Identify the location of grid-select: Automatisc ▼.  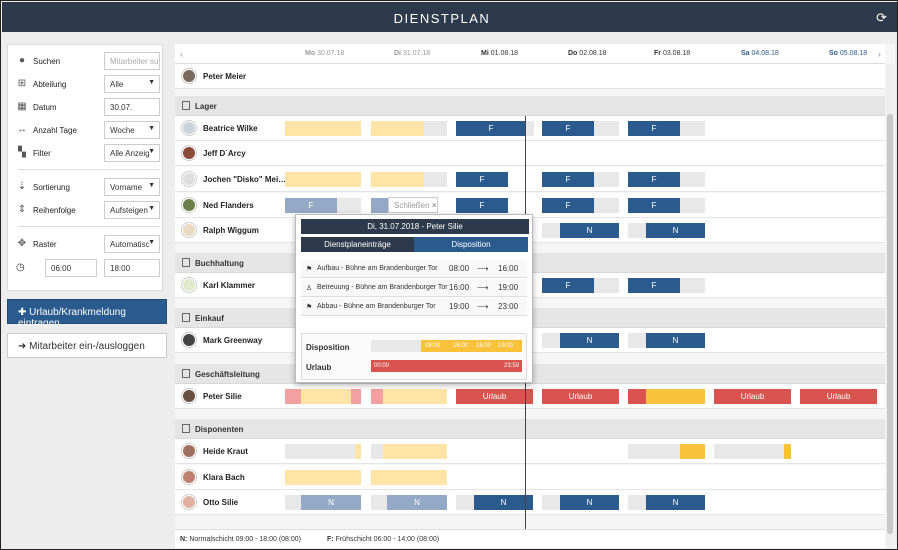
(132, 244).